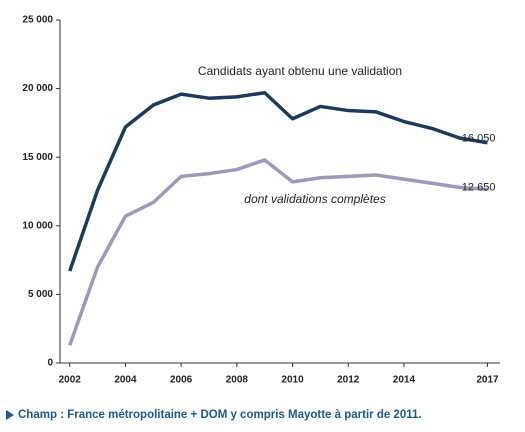  I want to click on x-tick-label: 2017, so click(487, 380).